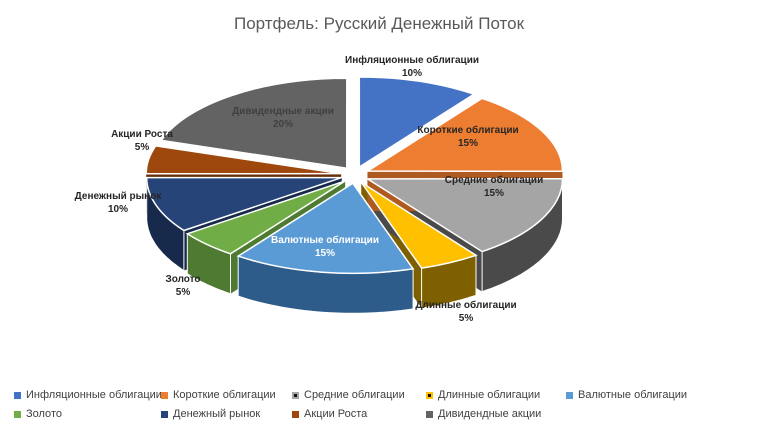 This screenshot has width=758, height=447. I want to click on legend-item: Денежный рынок, so click(210, 414).